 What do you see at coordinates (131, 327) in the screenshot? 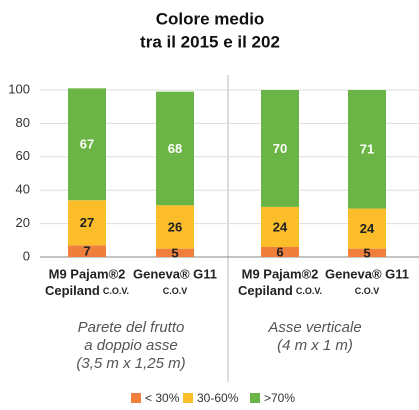
I see `group-label: Parete del frutto` at bounding box center [131, 327].